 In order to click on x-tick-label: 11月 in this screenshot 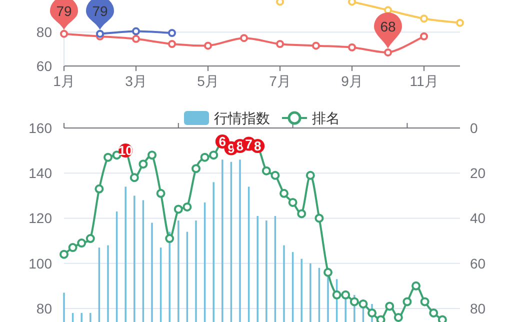, I will do `click(424, 81)`.